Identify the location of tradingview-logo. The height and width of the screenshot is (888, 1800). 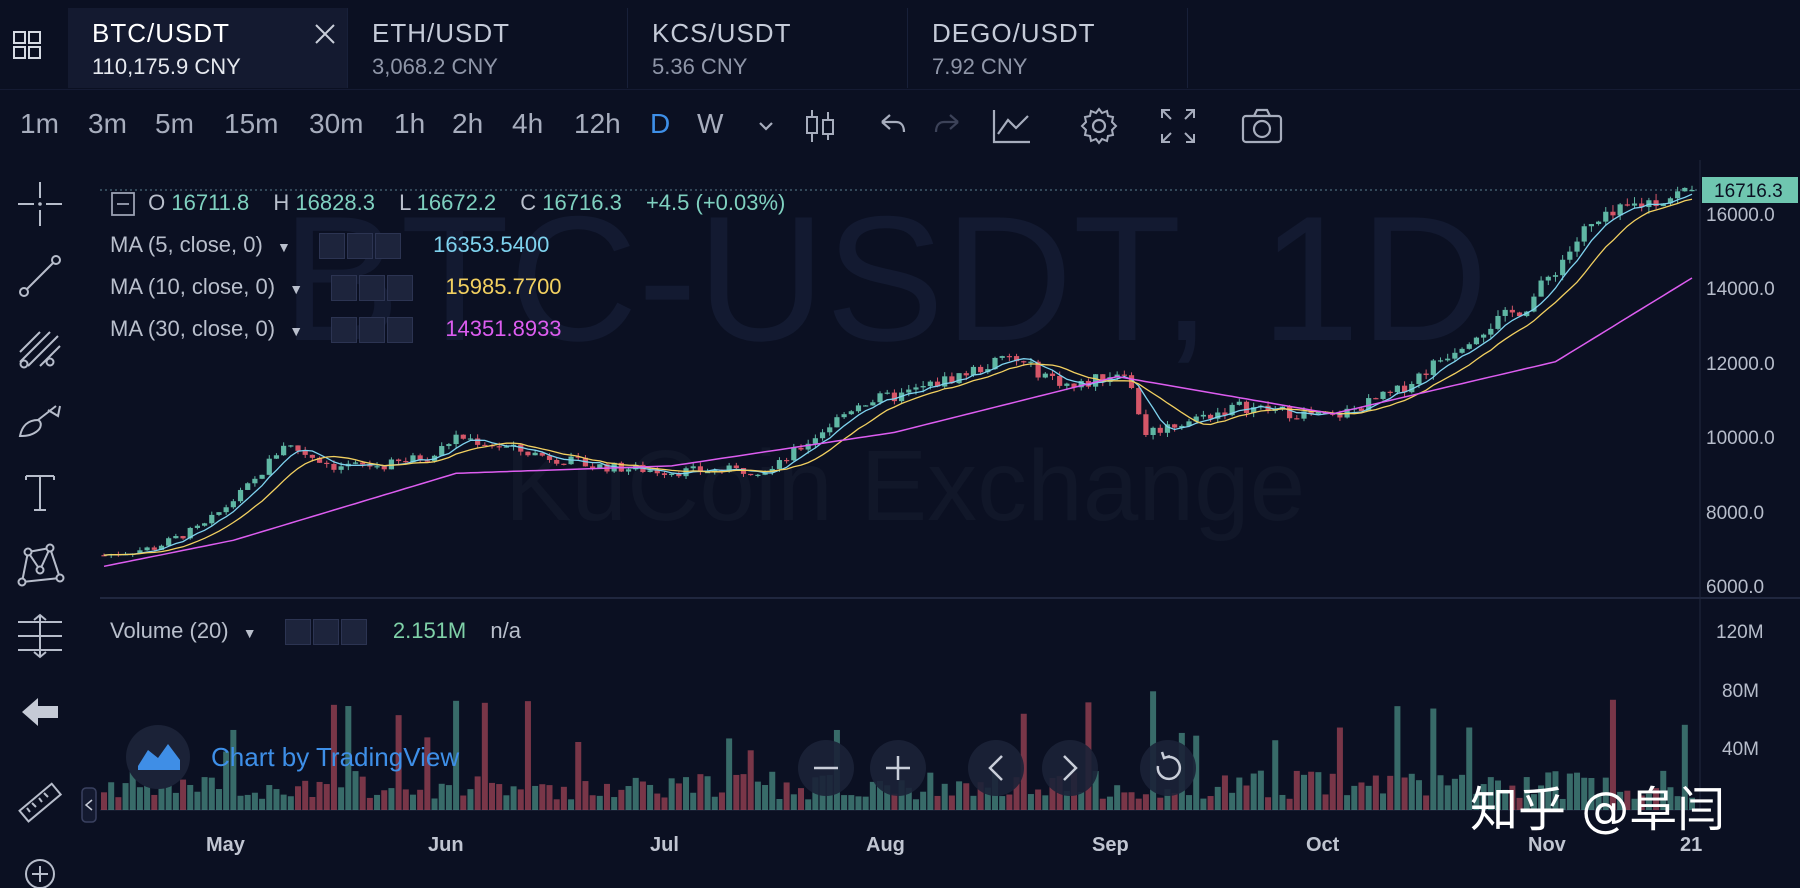
(158, 757).